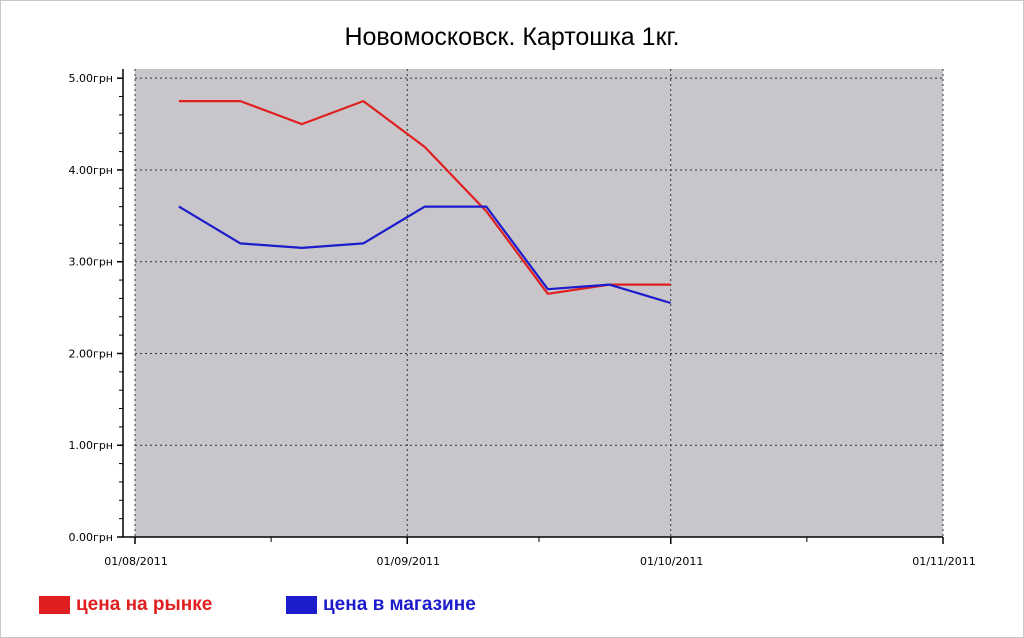 Image resolution: width=1024 pixels, height=638 pixels. I want to click on series-line-market, so click(424, 197).